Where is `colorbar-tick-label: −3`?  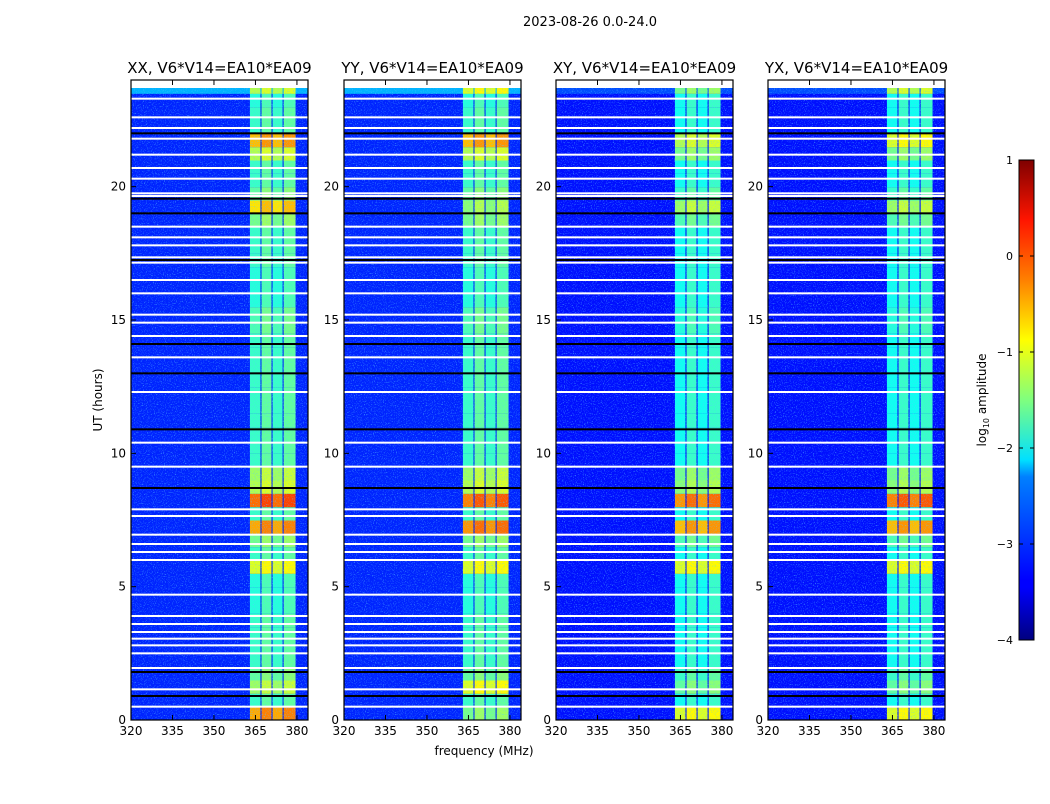 colorbar-tick-label: −3 is located at coordinates (1005, 544).